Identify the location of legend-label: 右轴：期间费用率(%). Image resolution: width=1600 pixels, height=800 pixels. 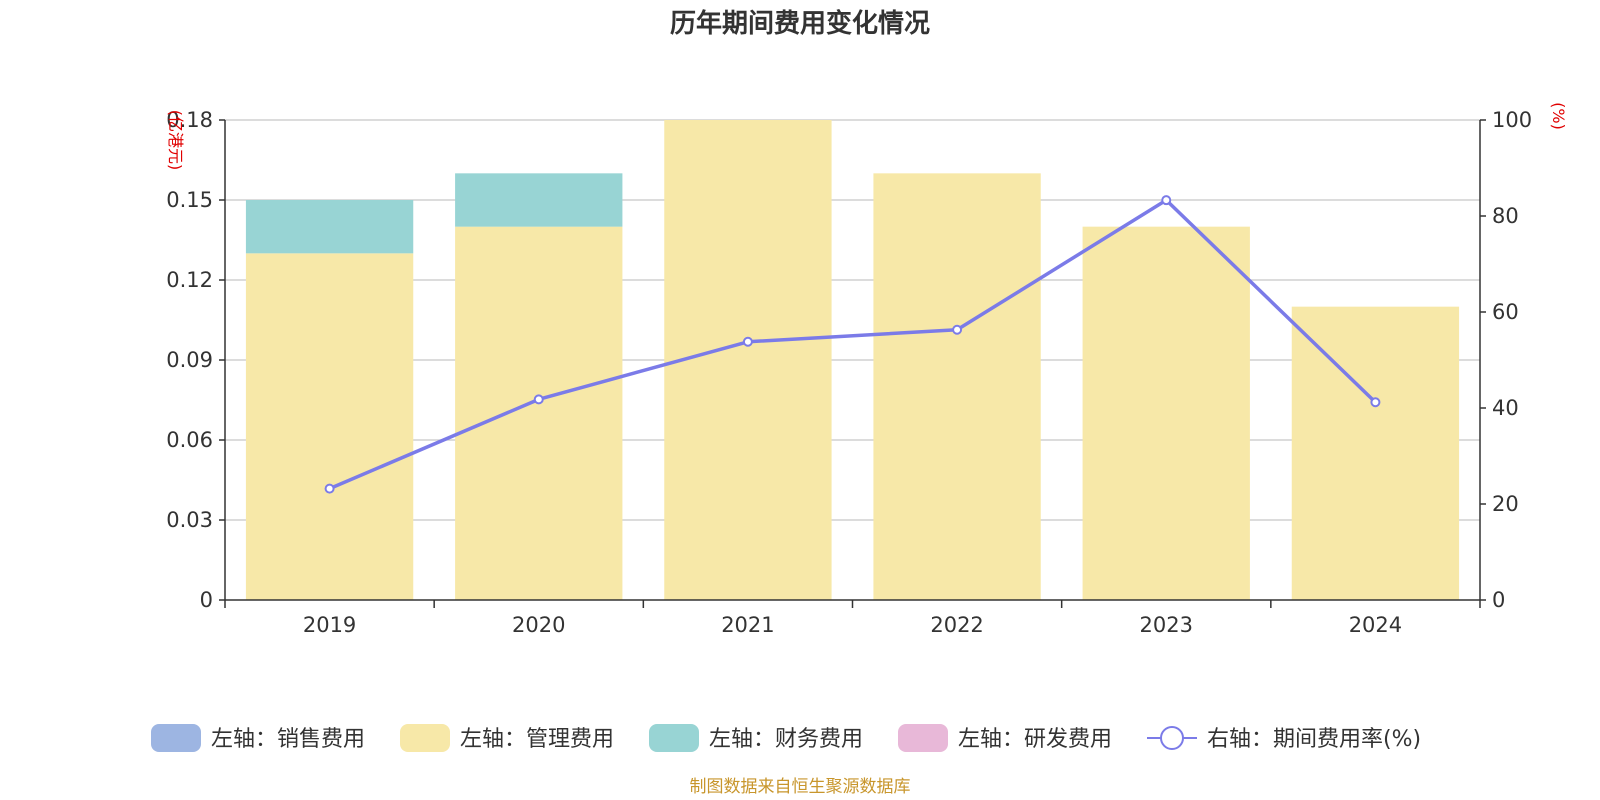
(1314, 739).